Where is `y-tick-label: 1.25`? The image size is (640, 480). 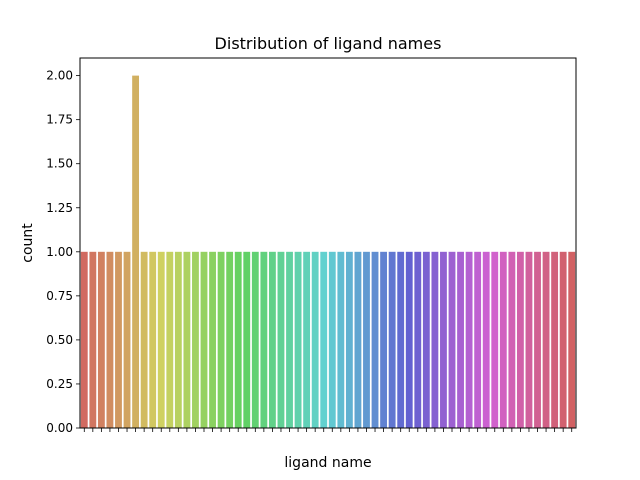 y-tick-label: 1.25 is located at coordinates (59, 208).